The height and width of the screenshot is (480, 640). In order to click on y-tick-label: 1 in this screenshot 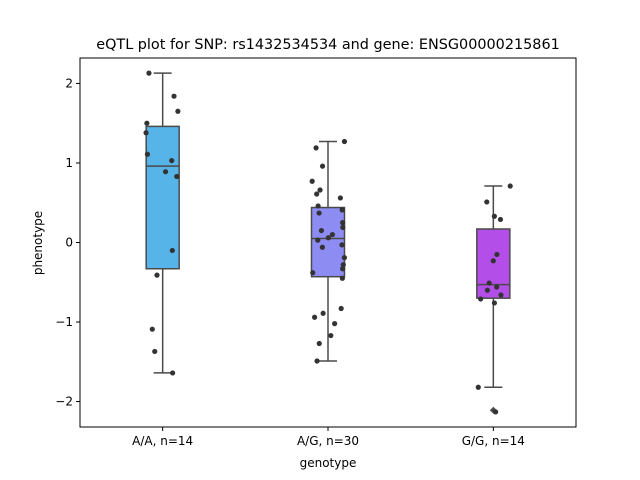, I will do `click(69, 163)`.